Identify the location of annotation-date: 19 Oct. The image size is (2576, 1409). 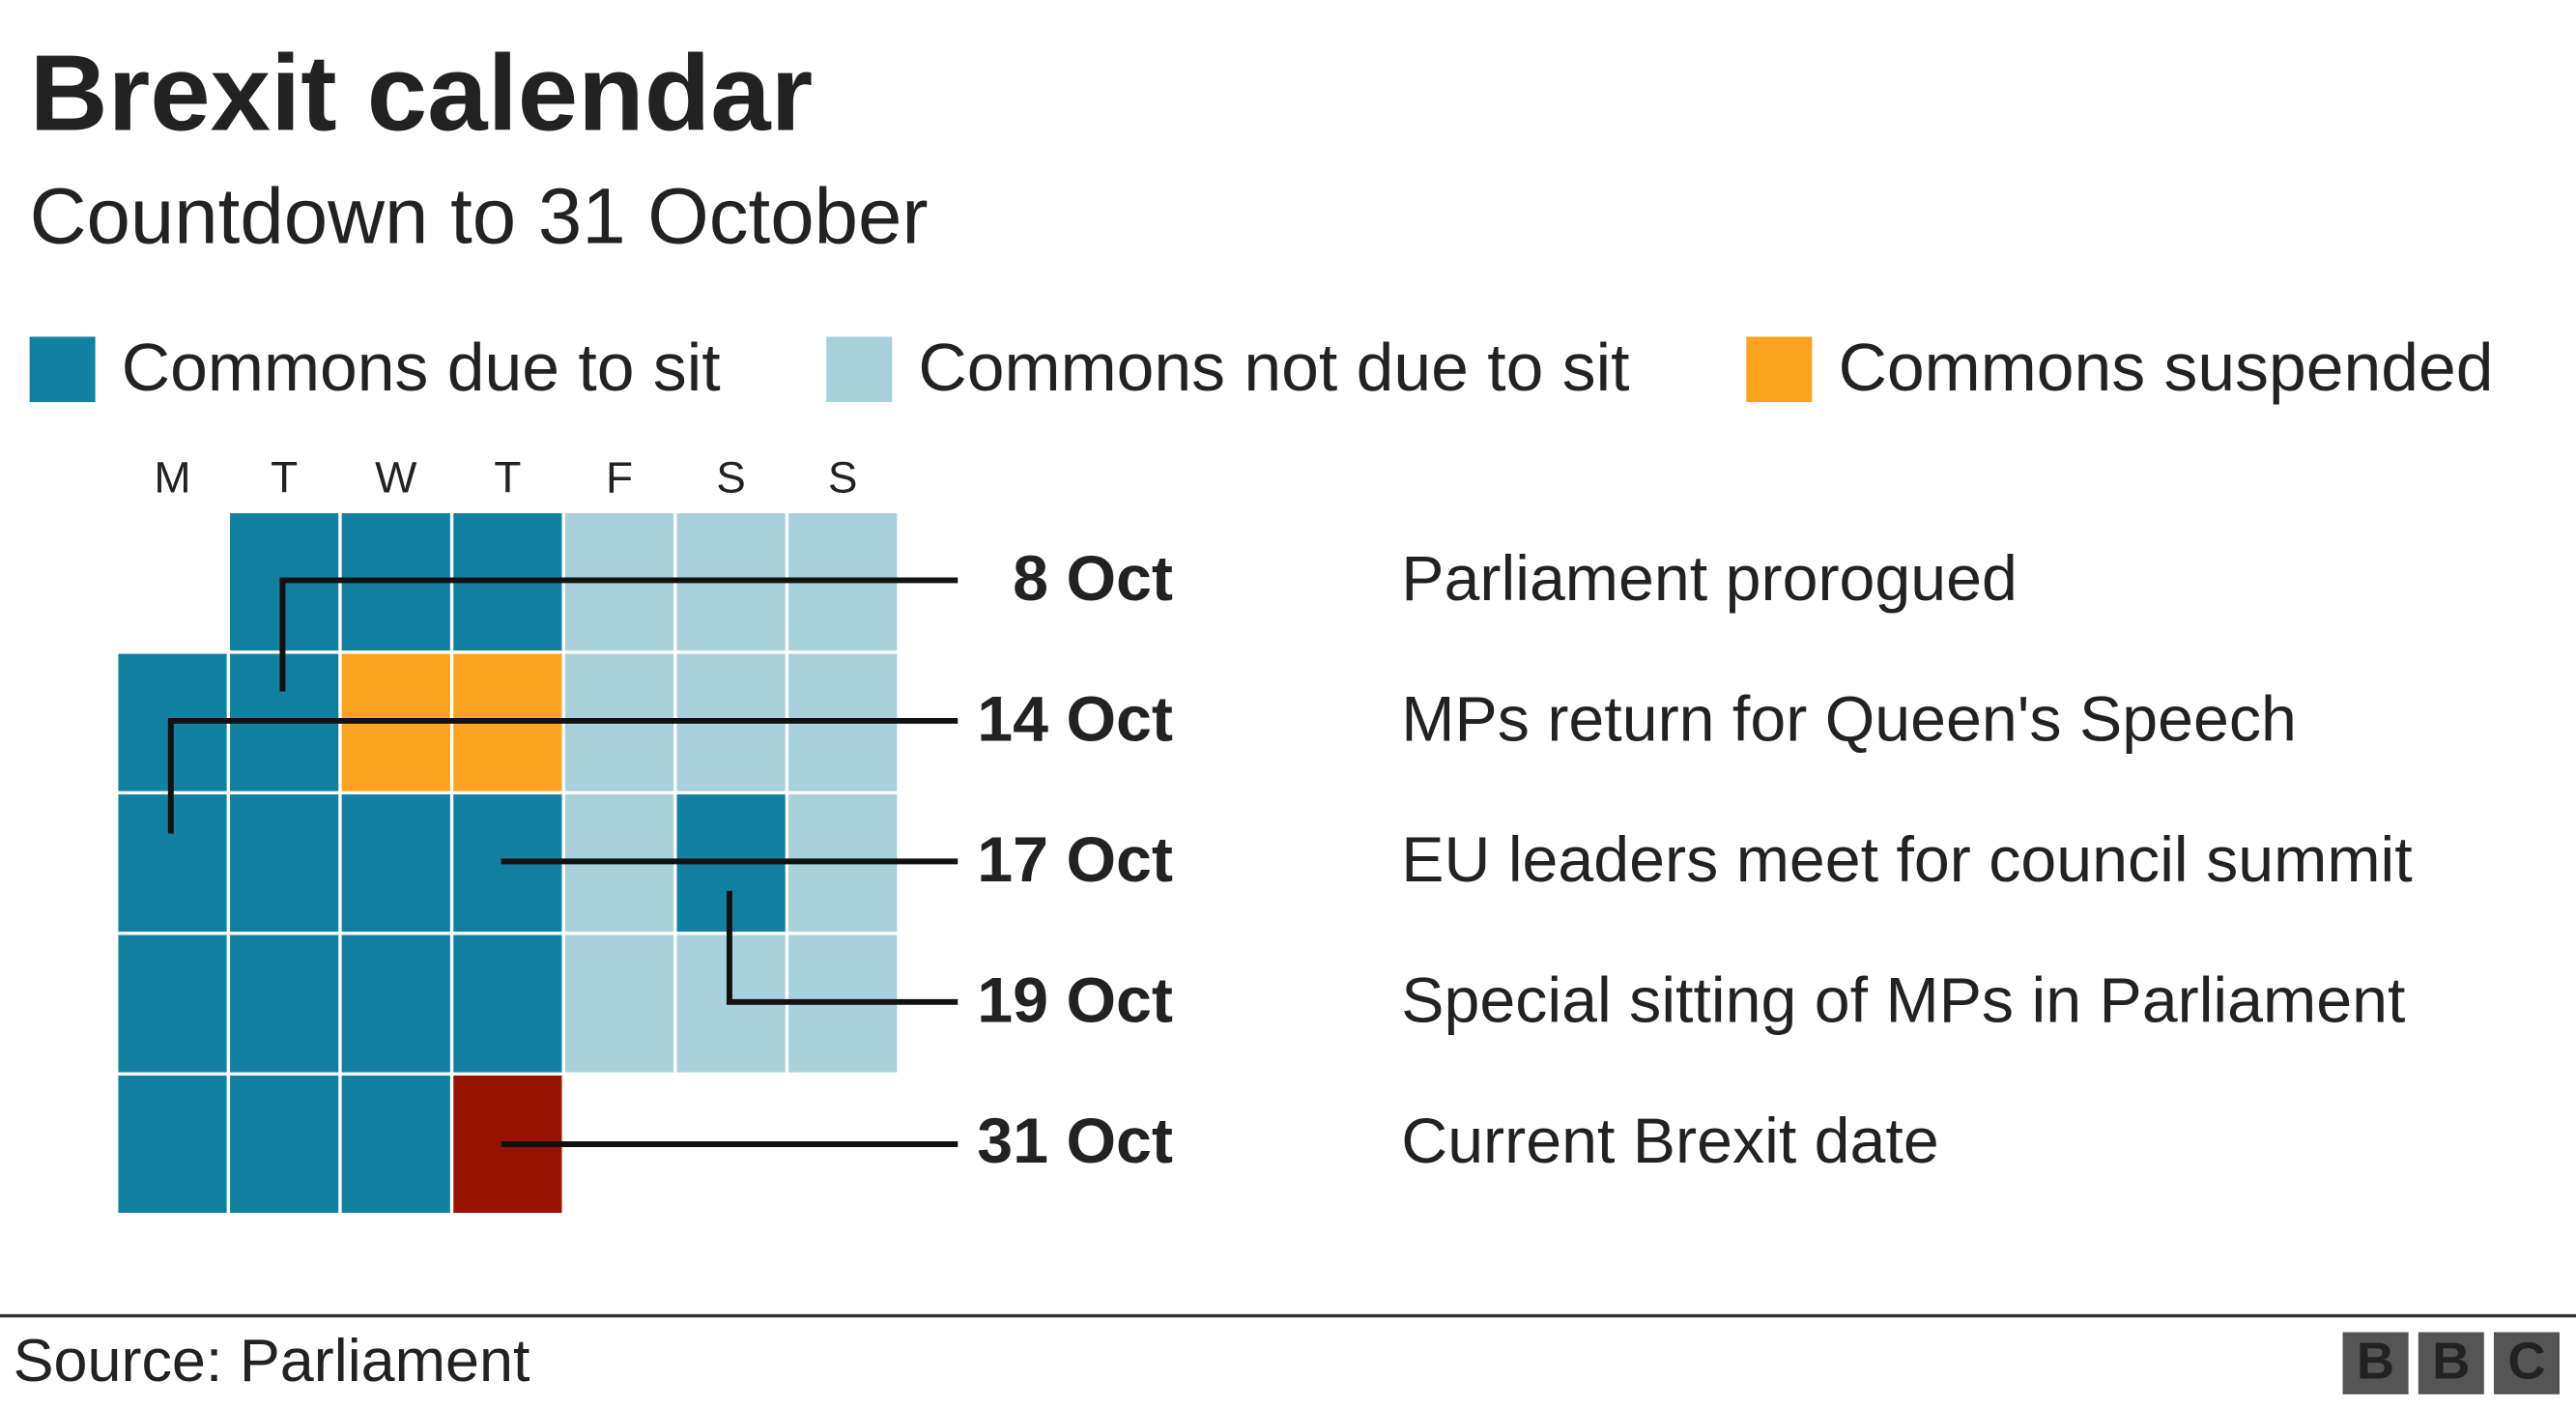
(1075, 1001).